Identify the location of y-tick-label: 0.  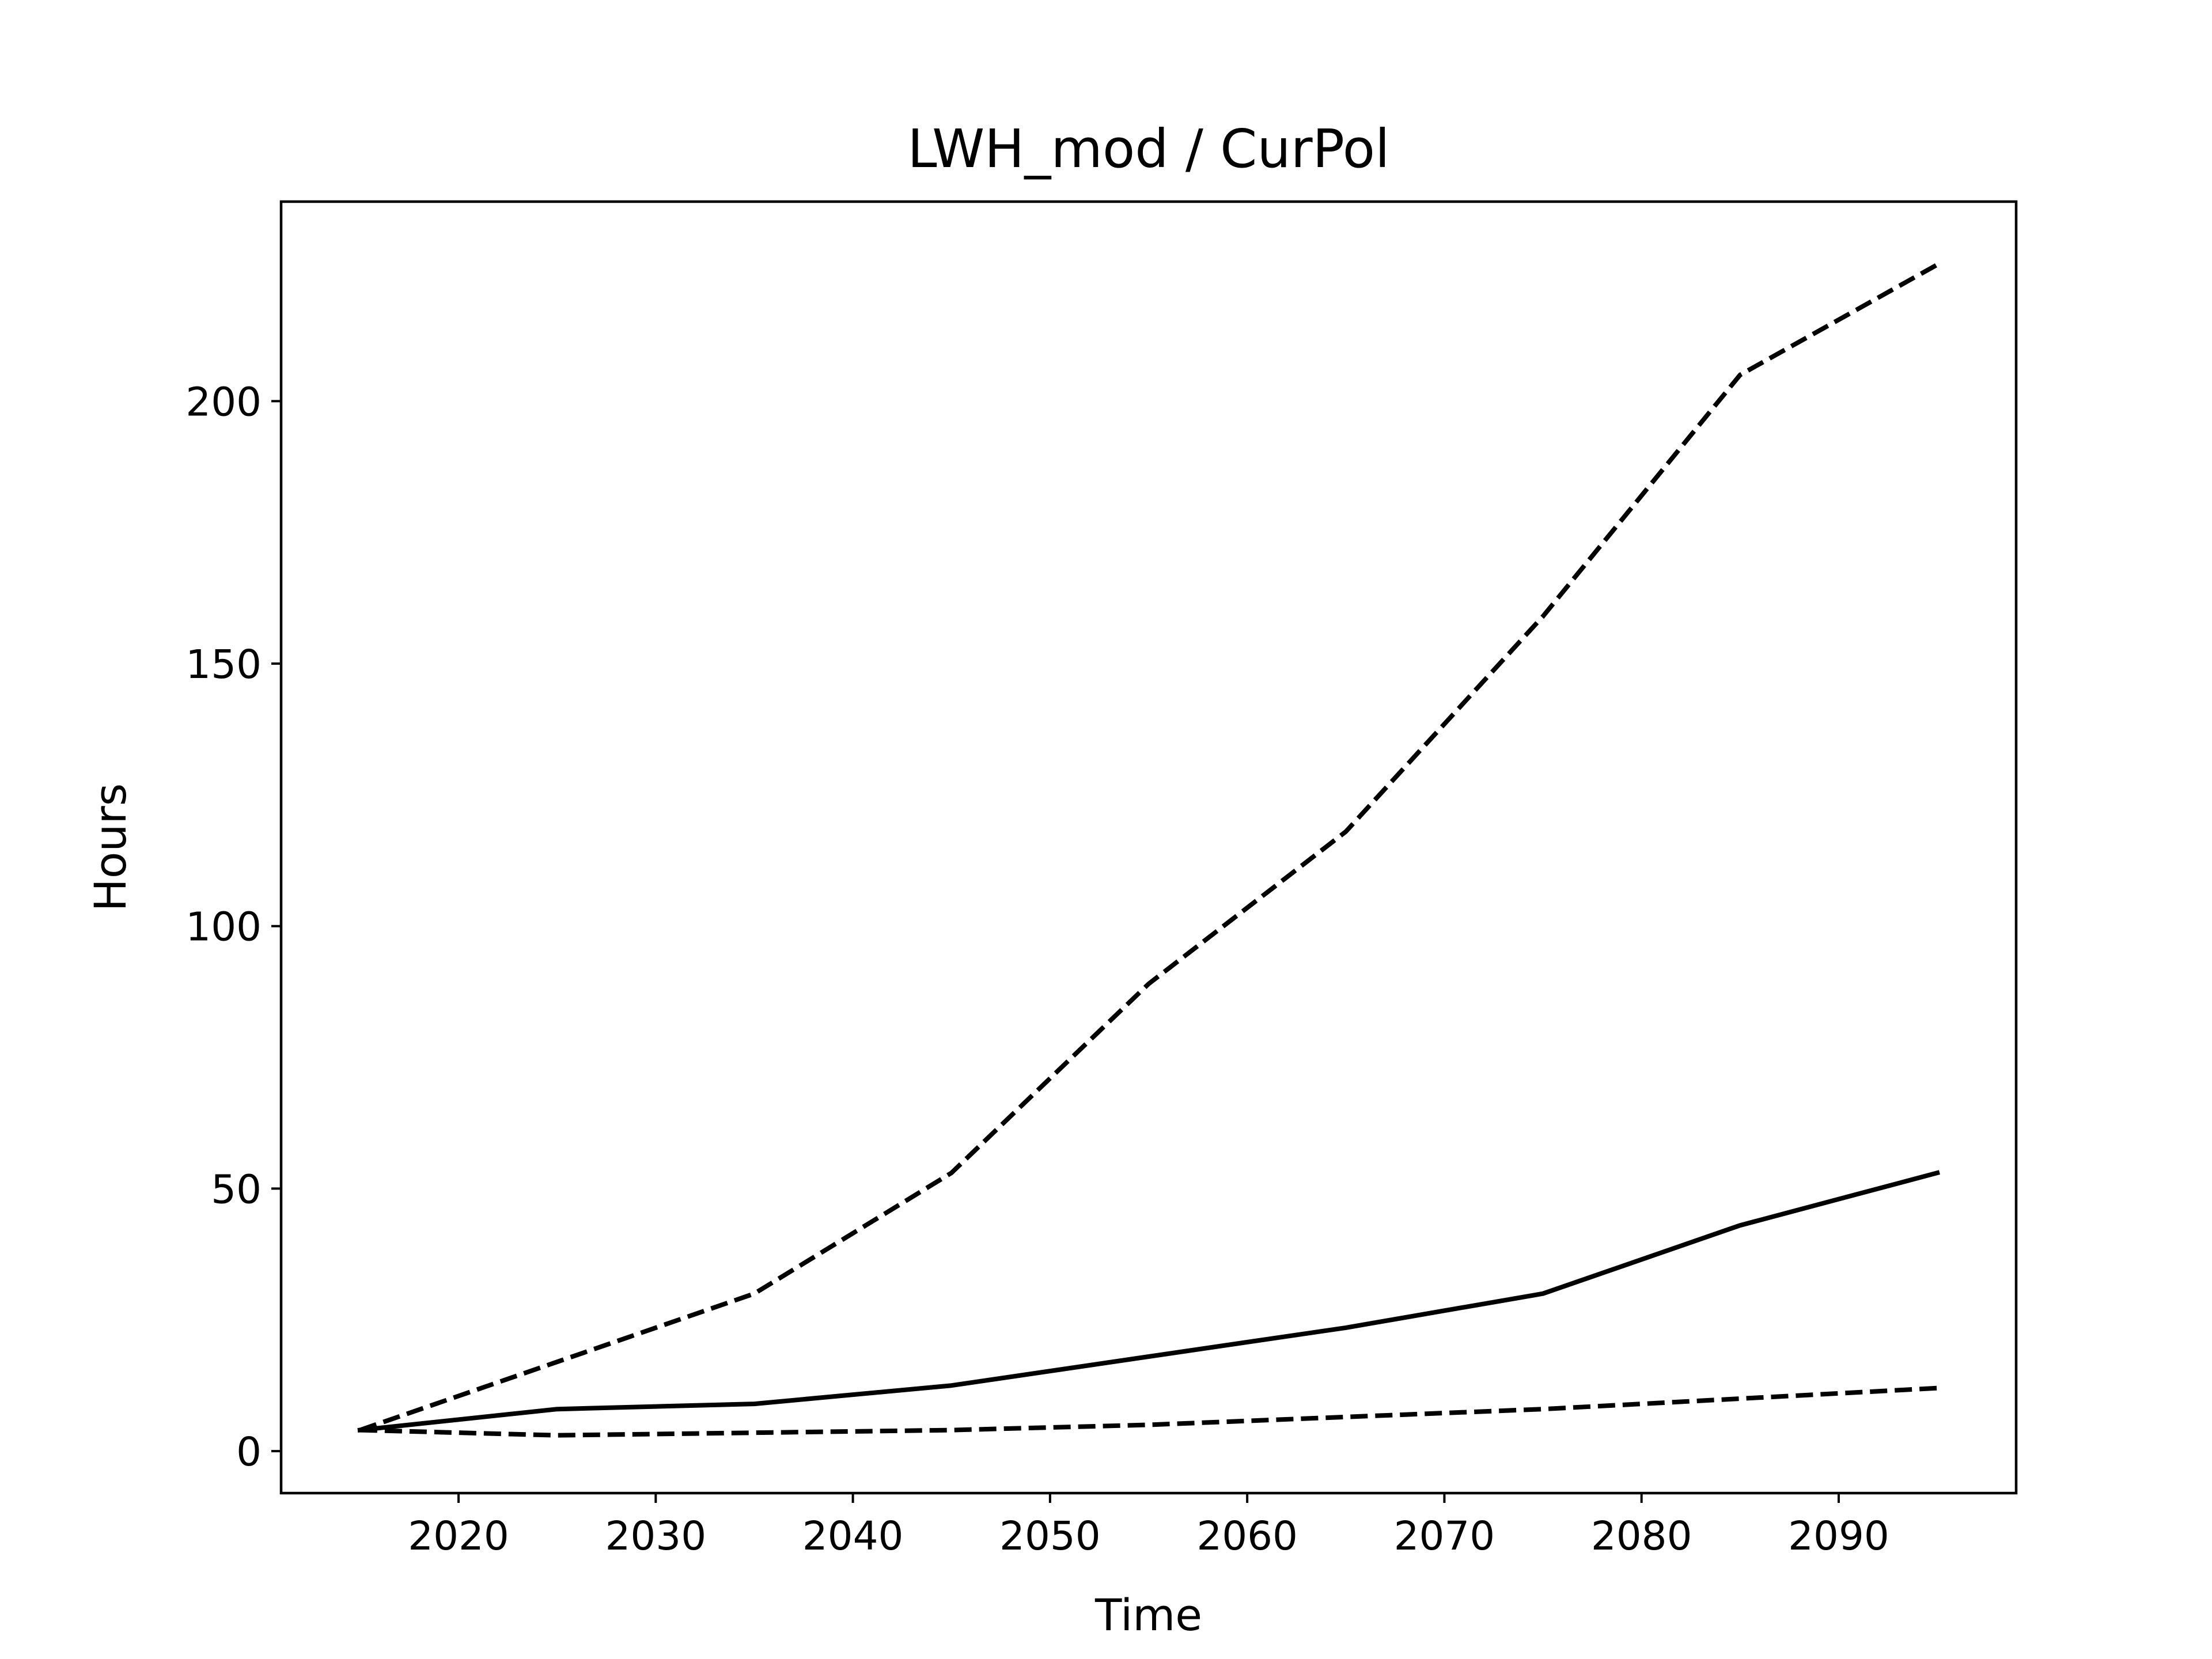
(249, 1452).